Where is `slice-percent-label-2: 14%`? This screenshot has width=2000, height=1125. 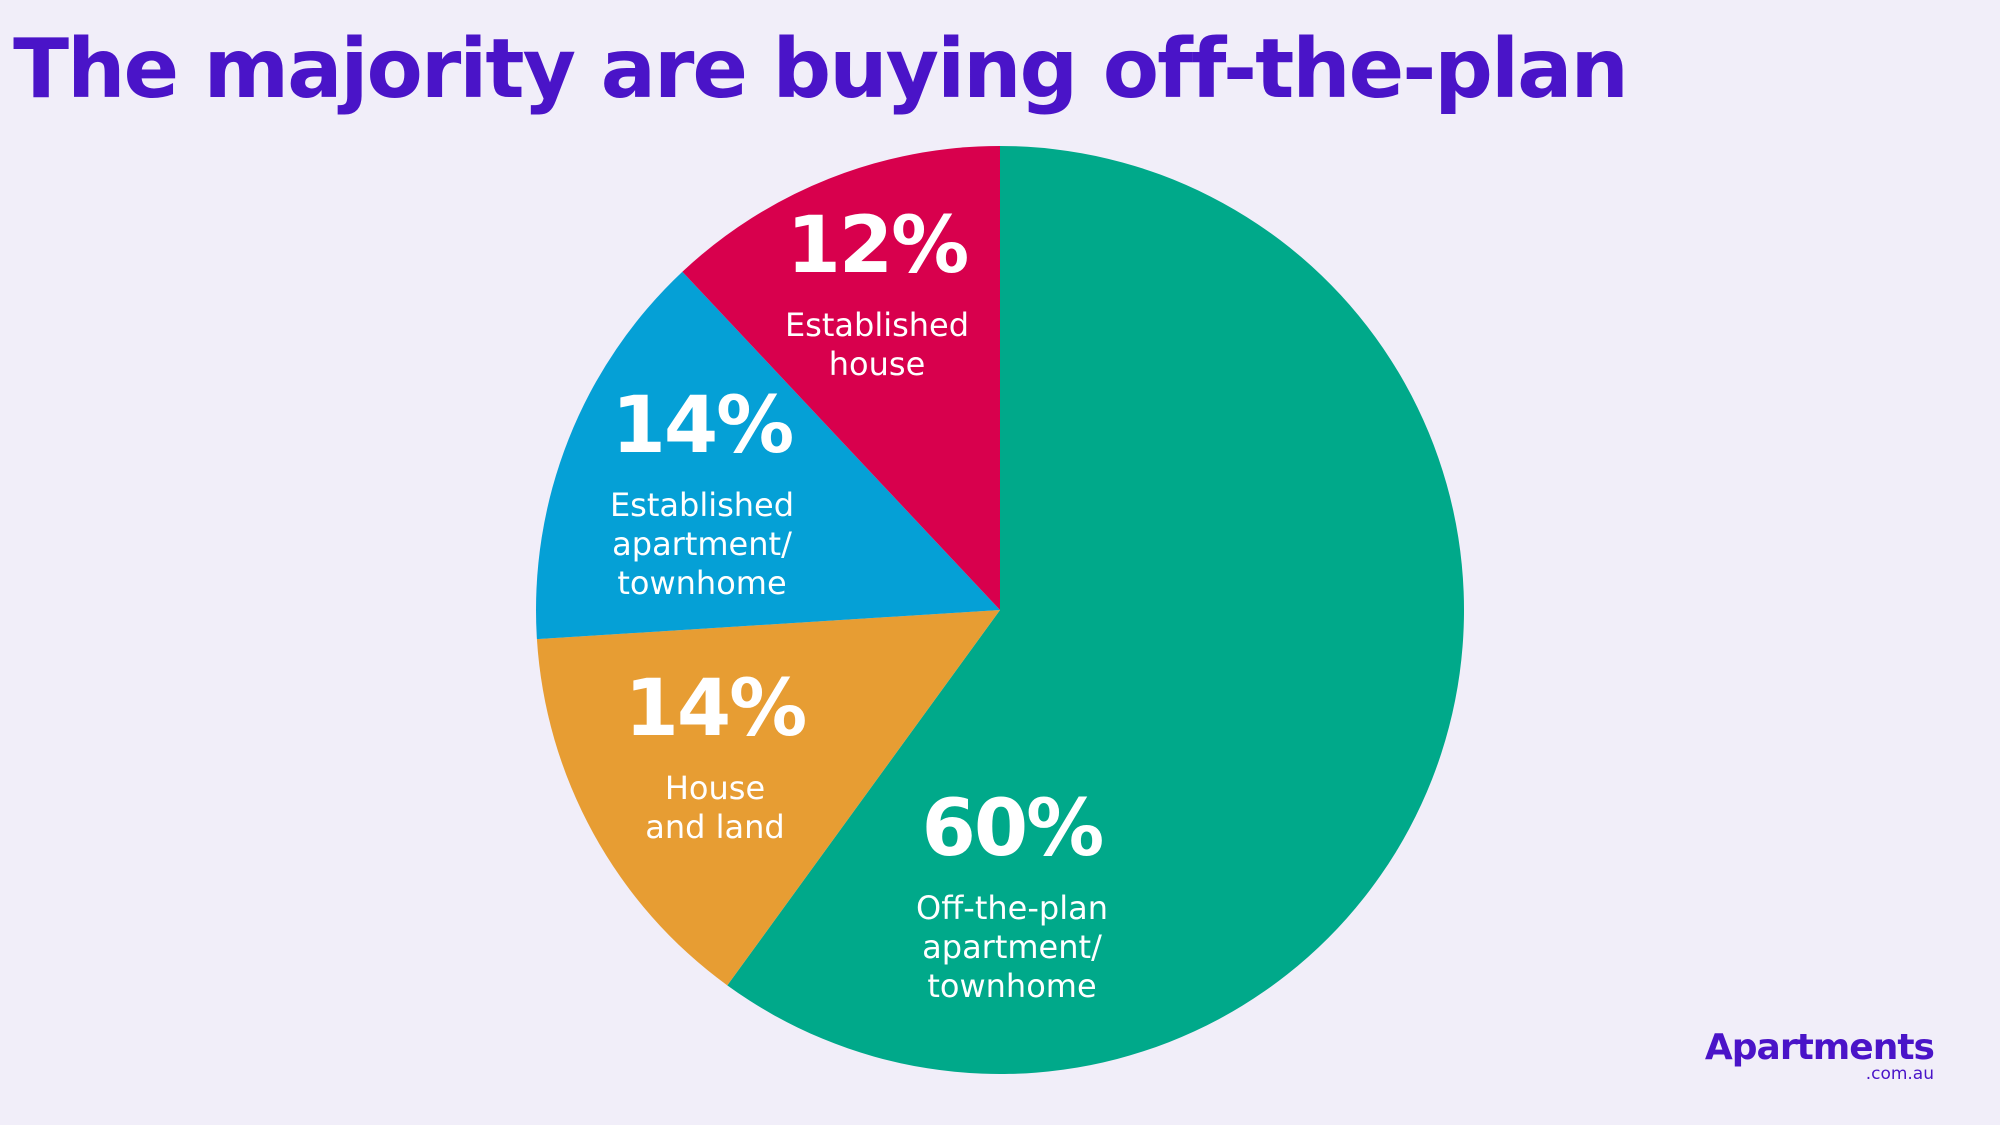 slice-percent-label-2: 14% is located at coordinates (702, 426).